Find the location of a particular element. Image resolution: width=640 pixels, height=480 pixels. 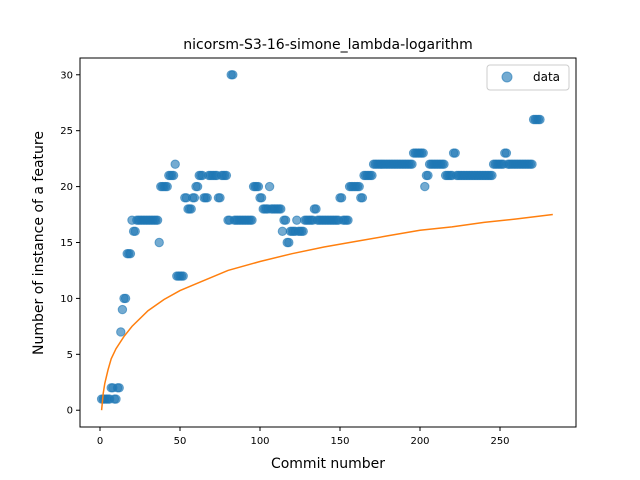

legend-frame is located at coordinates (528, 77).